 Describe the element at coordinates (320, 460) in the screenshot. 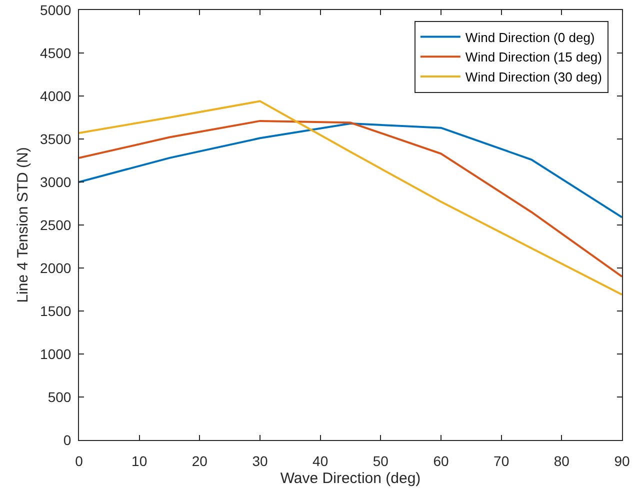

I see `x-tick-label: 40` at that location.